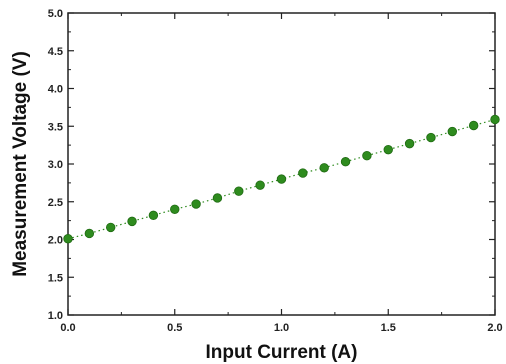 The image size is (506, 364). Describe the element at coordinates (55, 14) in the screenshot. I see `y-tick-label: 5.0` at that location.